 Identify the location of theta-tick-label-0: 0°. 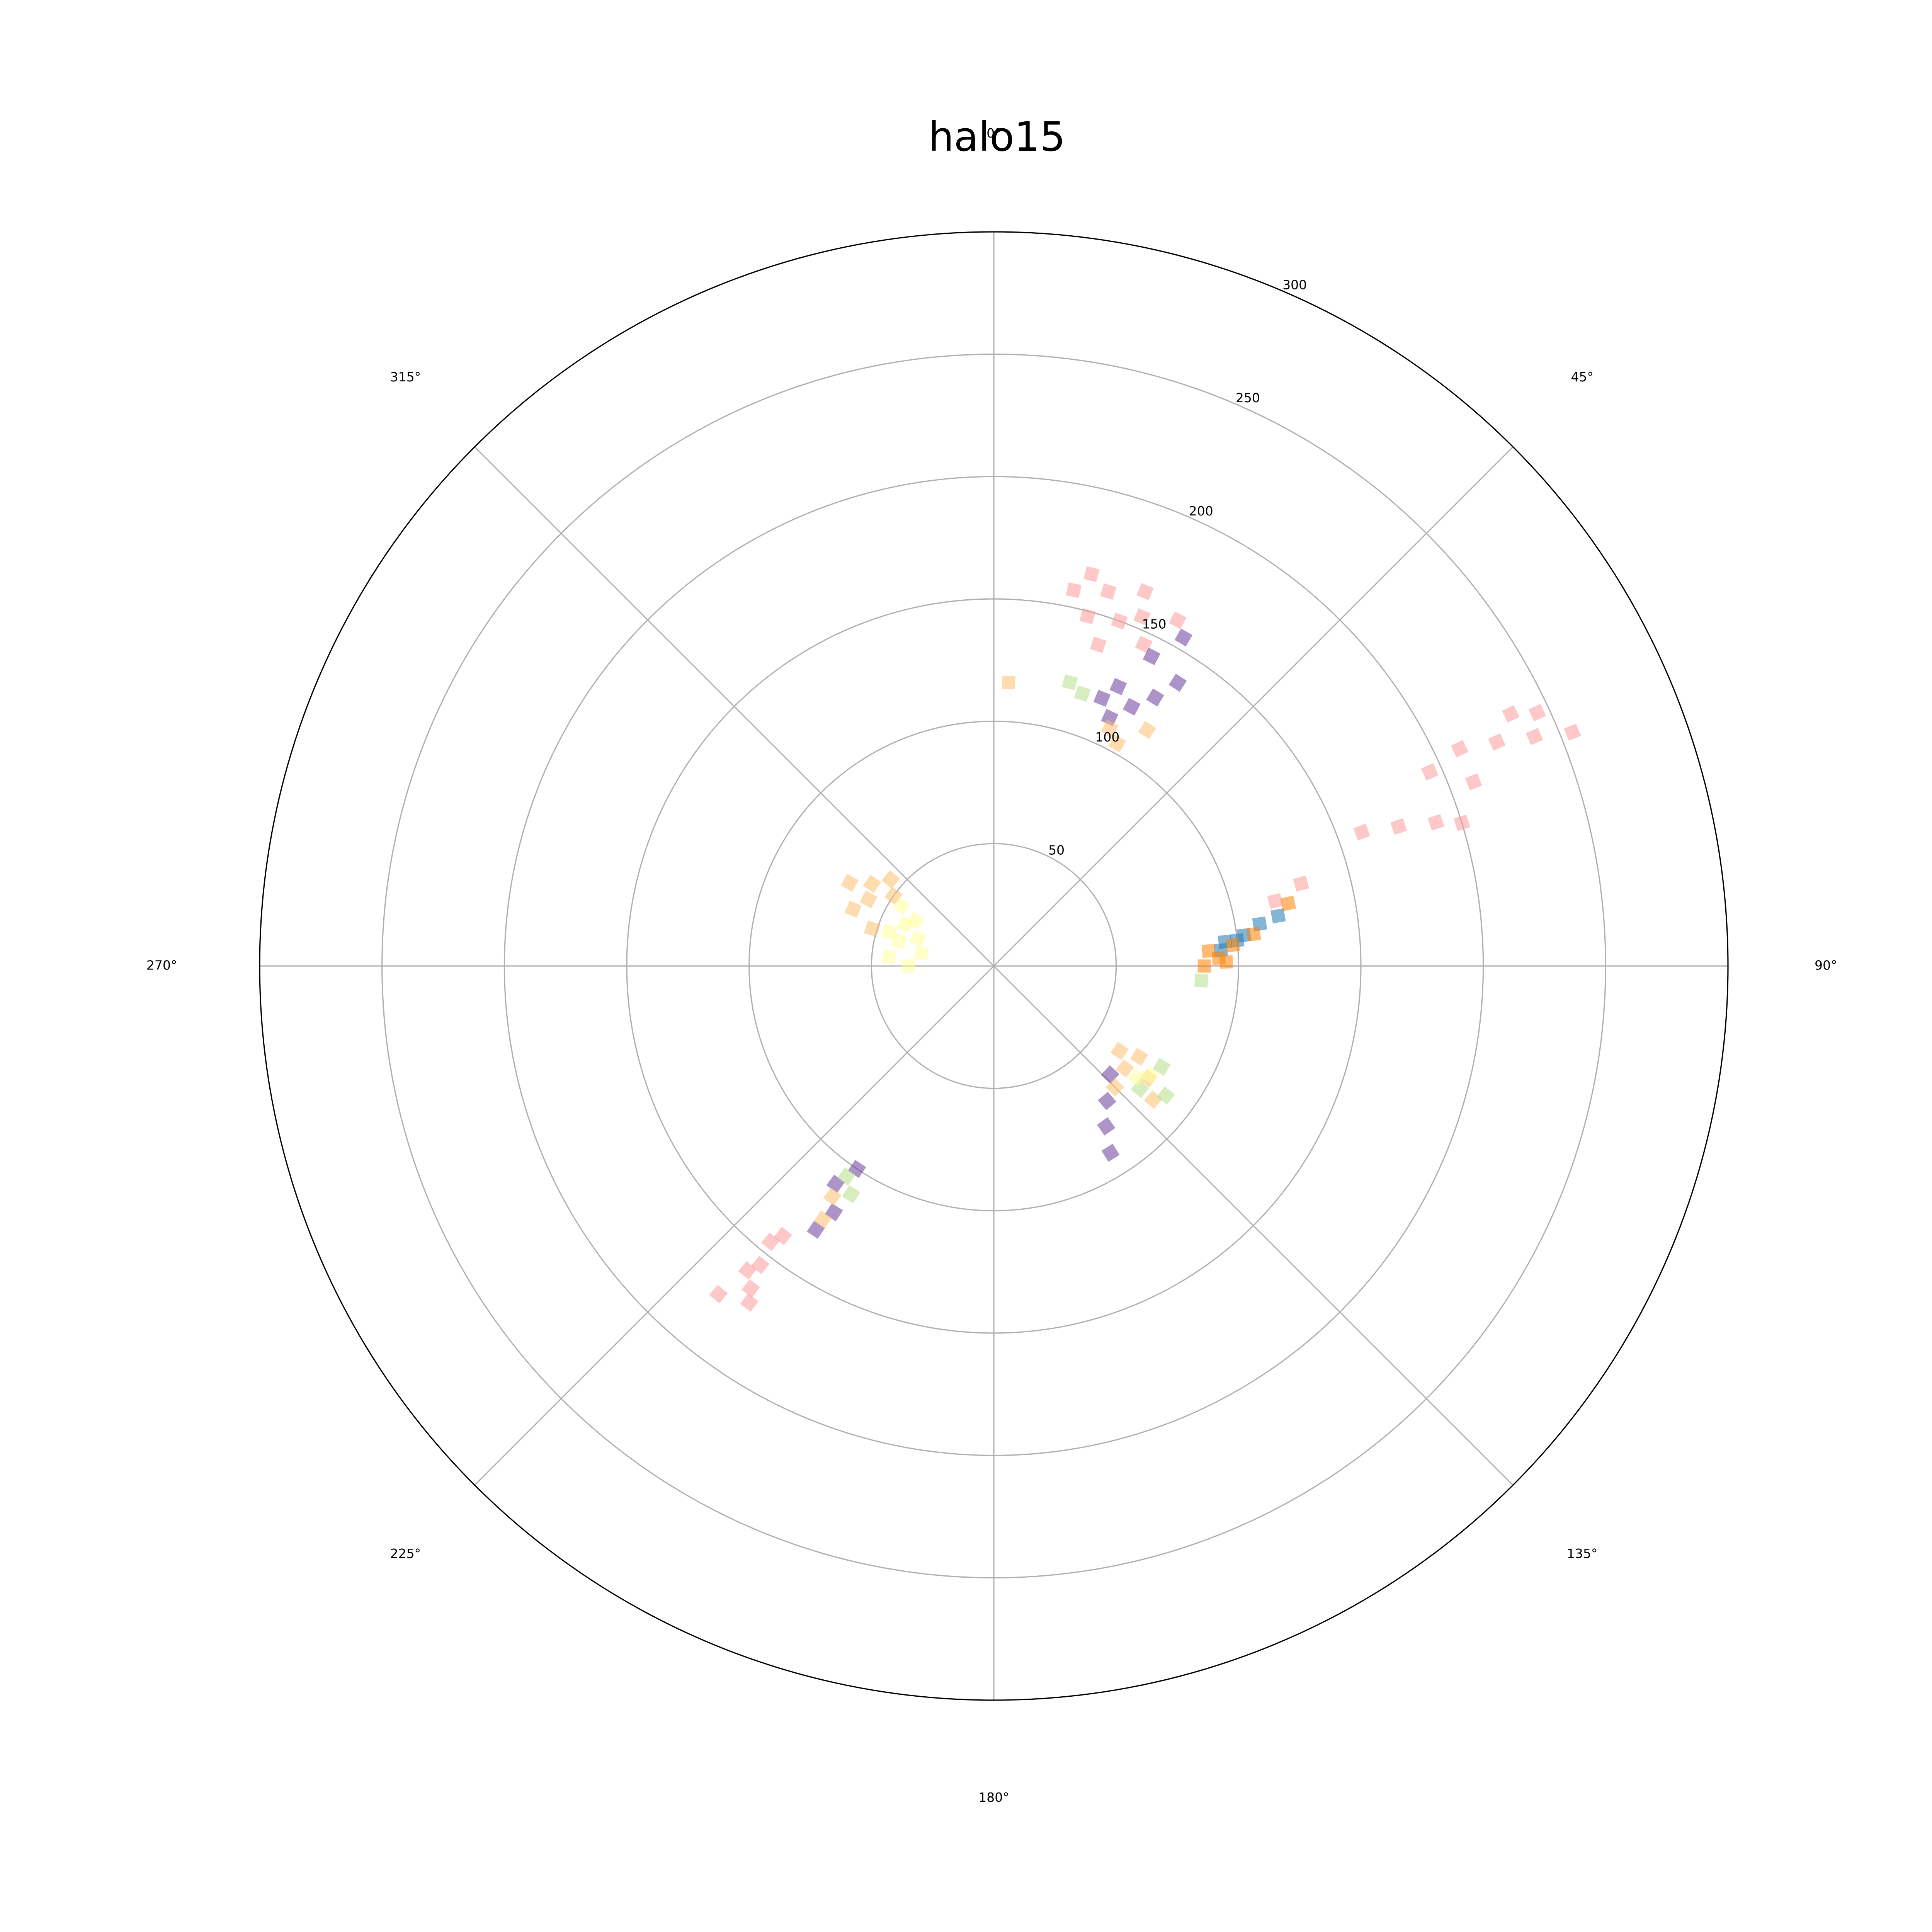
(993, 134).